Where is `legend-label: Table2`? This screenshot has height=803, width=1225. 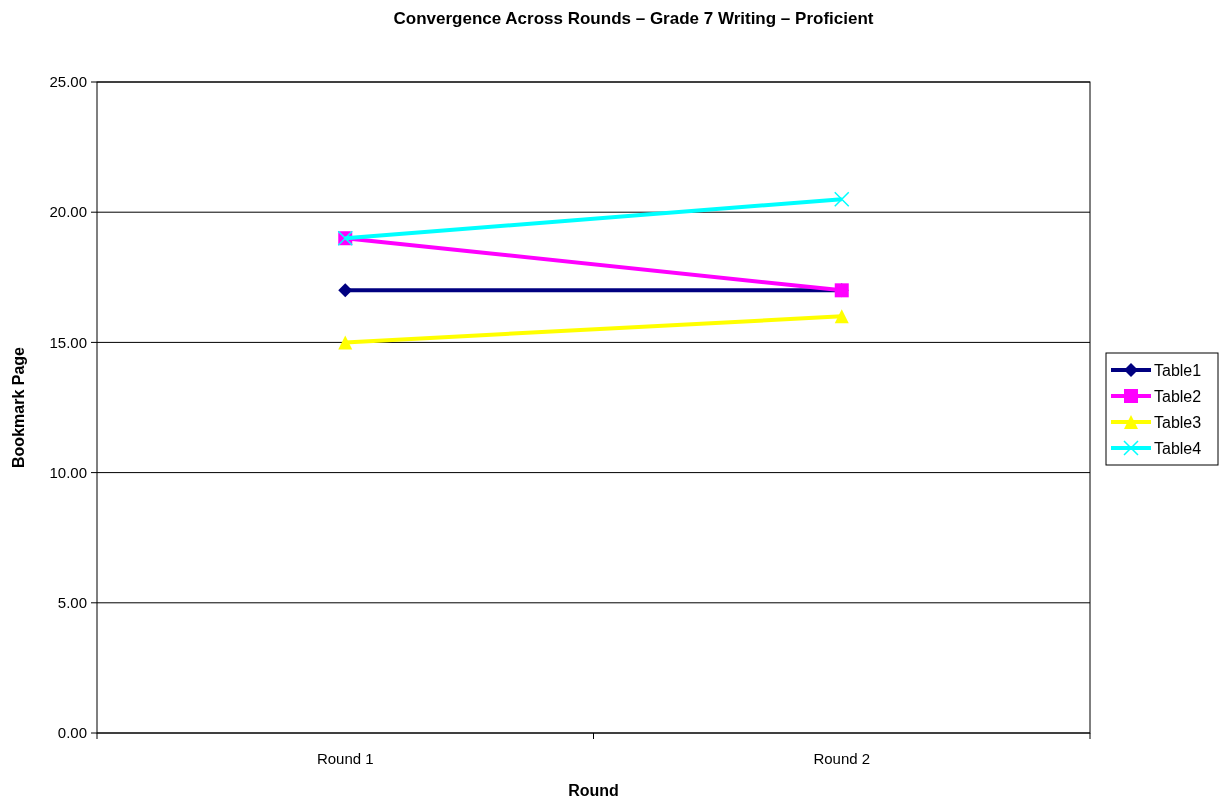
legend-label: Table2 is located at coordinates (1178, 396).